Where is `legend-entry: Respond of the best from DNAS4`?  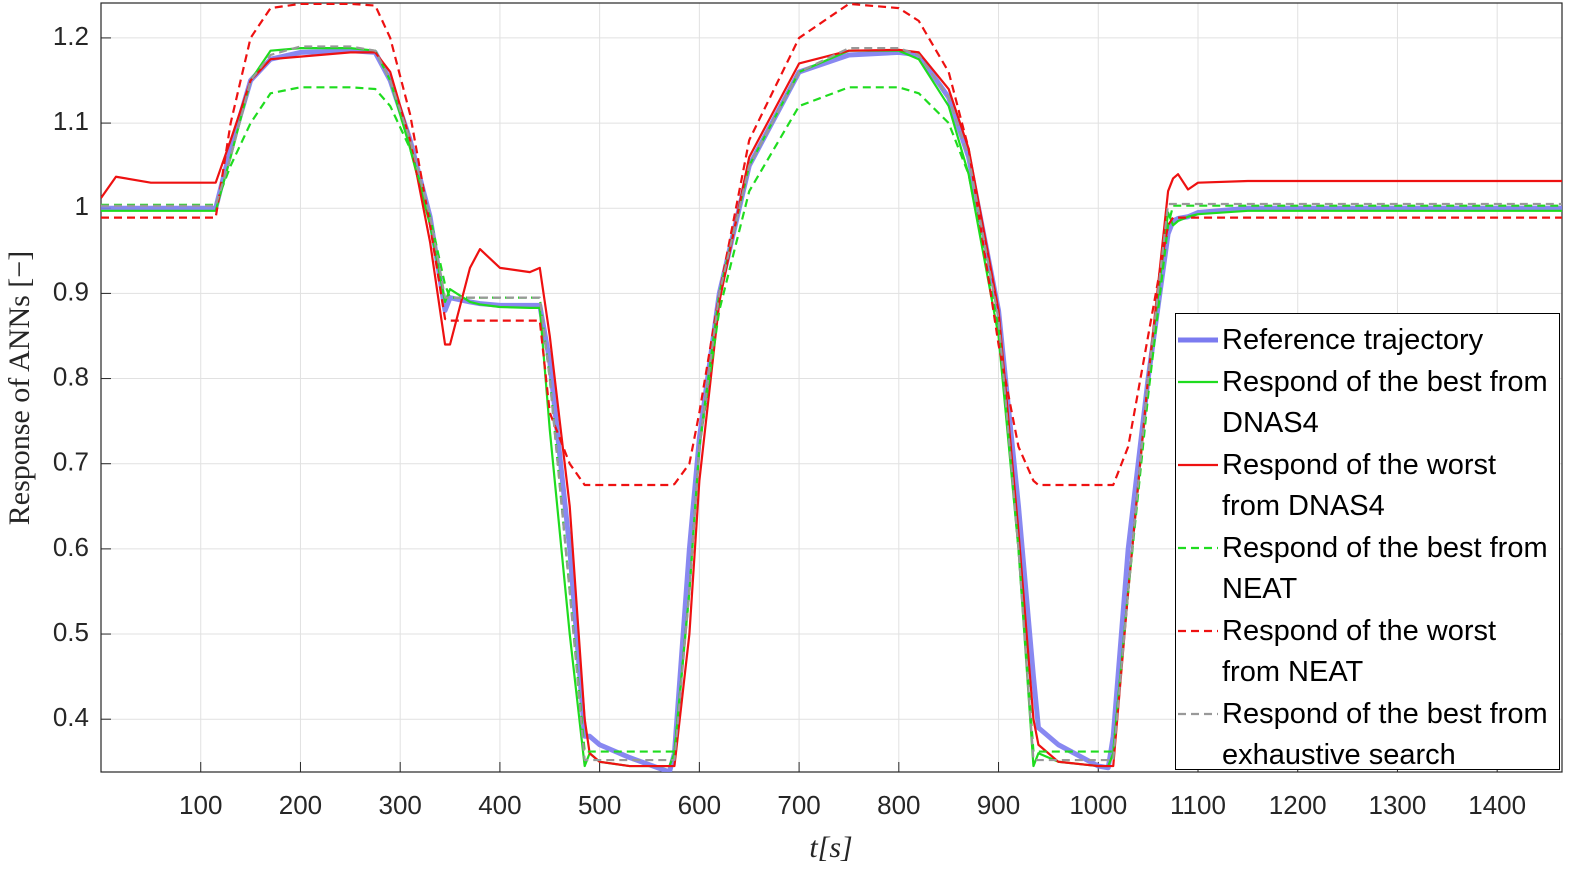
legend-entry: Respond of the best from DNAS4 is located at coordinates (1367, 403).